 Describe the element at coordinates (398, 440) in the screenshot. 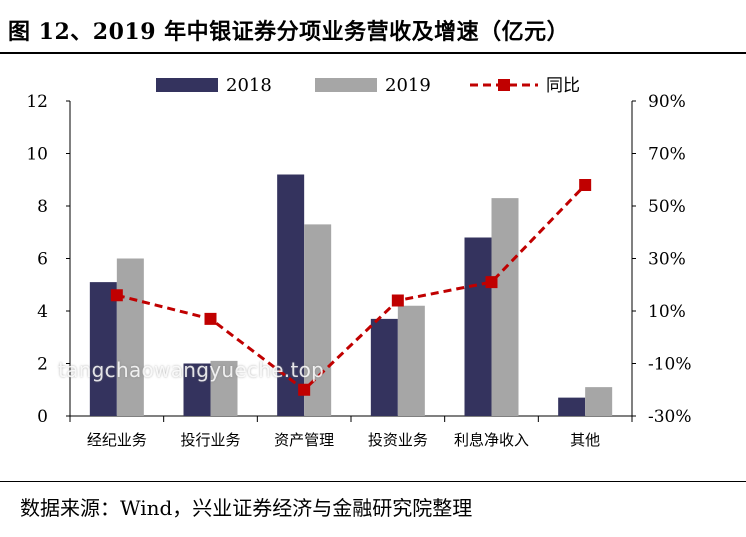

I see `x-tick-label: 投资业务` at that location.